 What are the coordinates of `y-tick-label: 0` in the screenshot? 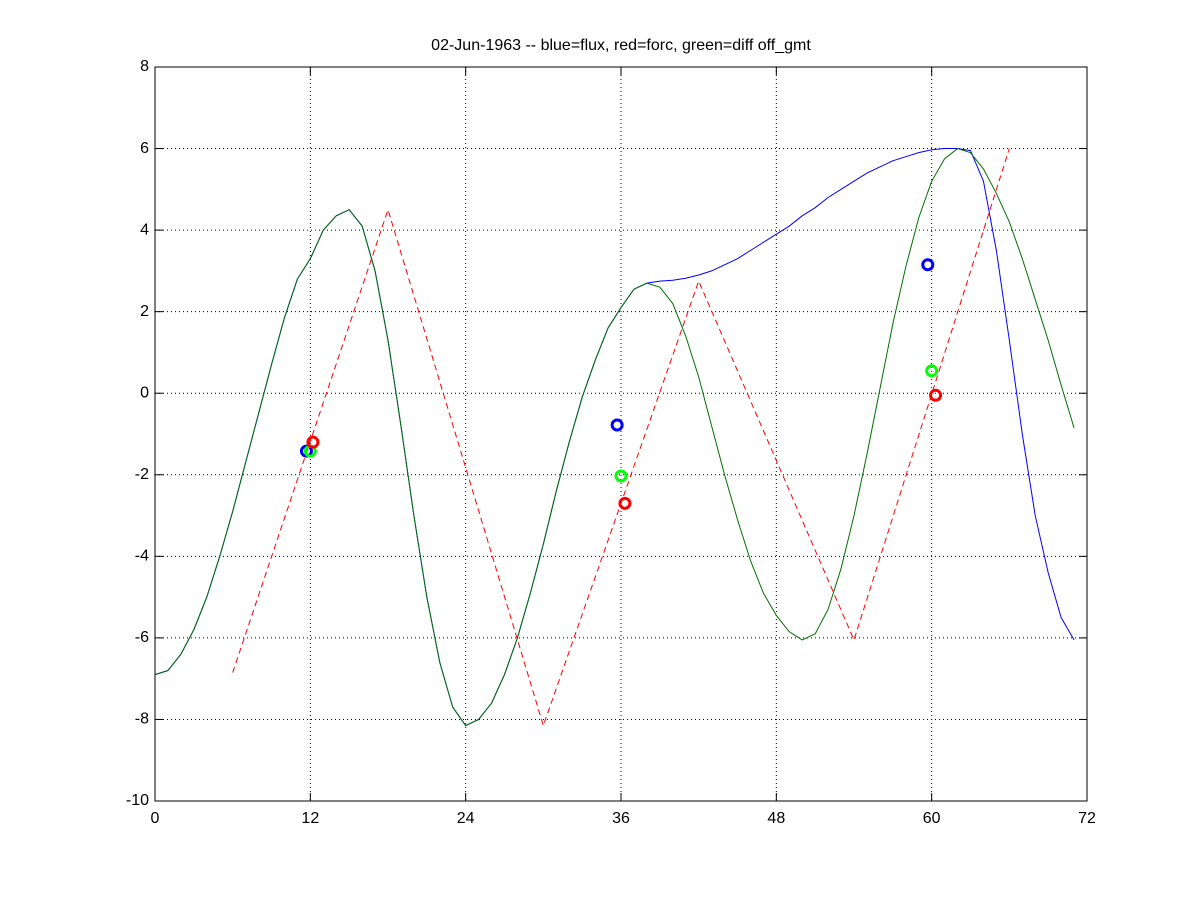 It's located at (144, 392).